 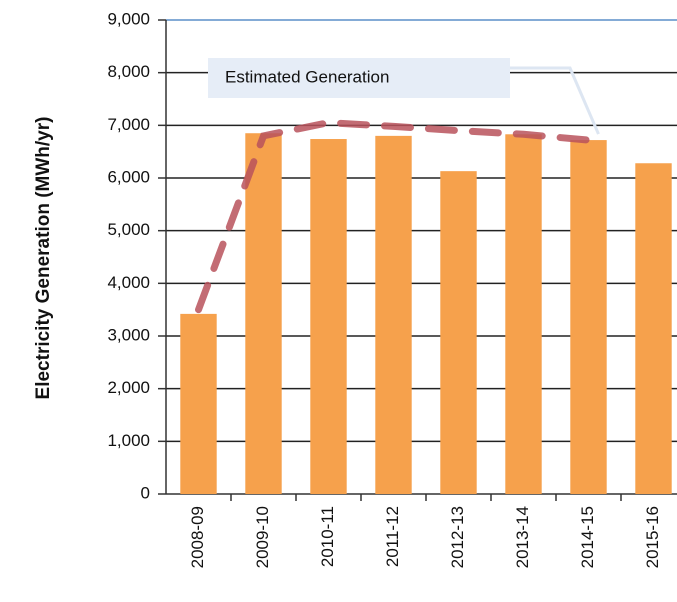 I want to click on legend-label: Estimated Generation, so click(x=307, y=76).